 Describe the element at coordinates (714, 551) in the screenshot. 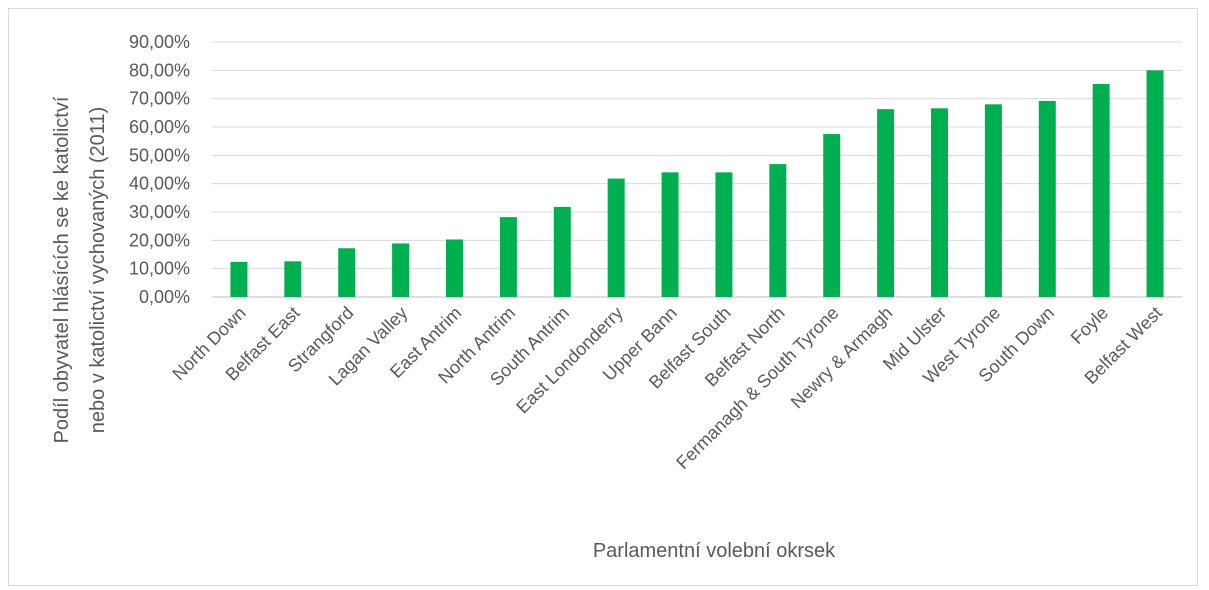

I see `x-axis-title: Parlamentní volební okrsek` at that location.